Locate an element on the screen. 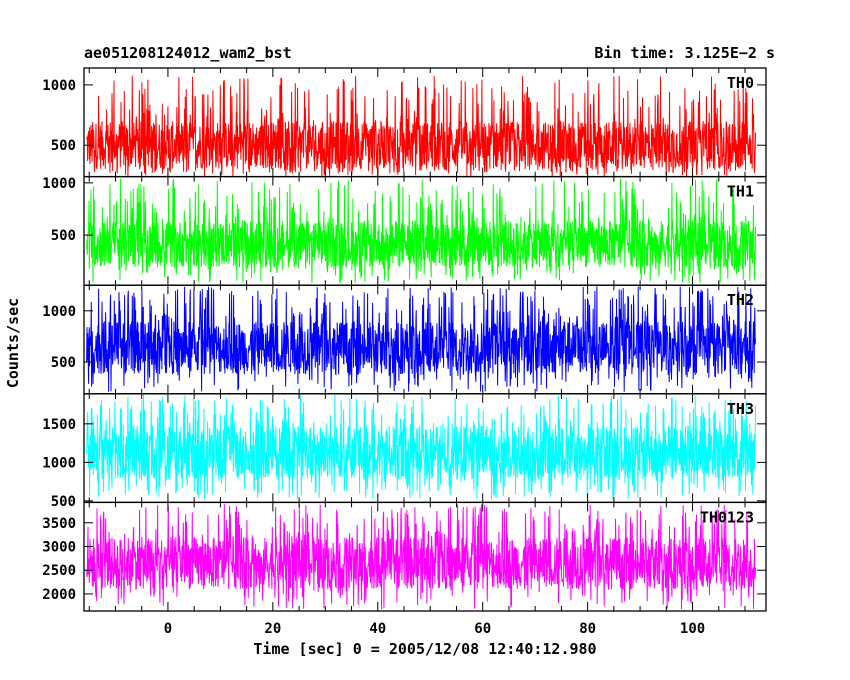  x-tick-label: 40 is located at coordinates (377, 629).